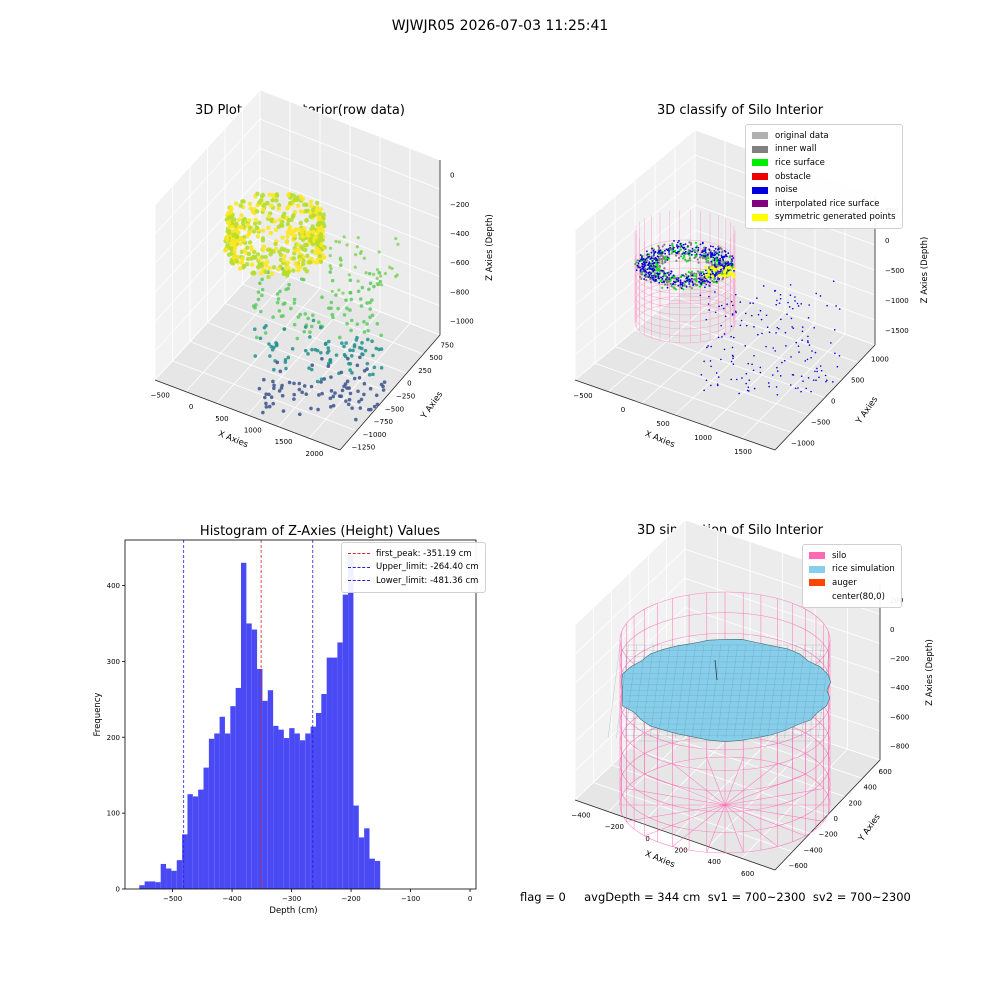  I want to click on p4-ytick: −400, so click(813, 850).